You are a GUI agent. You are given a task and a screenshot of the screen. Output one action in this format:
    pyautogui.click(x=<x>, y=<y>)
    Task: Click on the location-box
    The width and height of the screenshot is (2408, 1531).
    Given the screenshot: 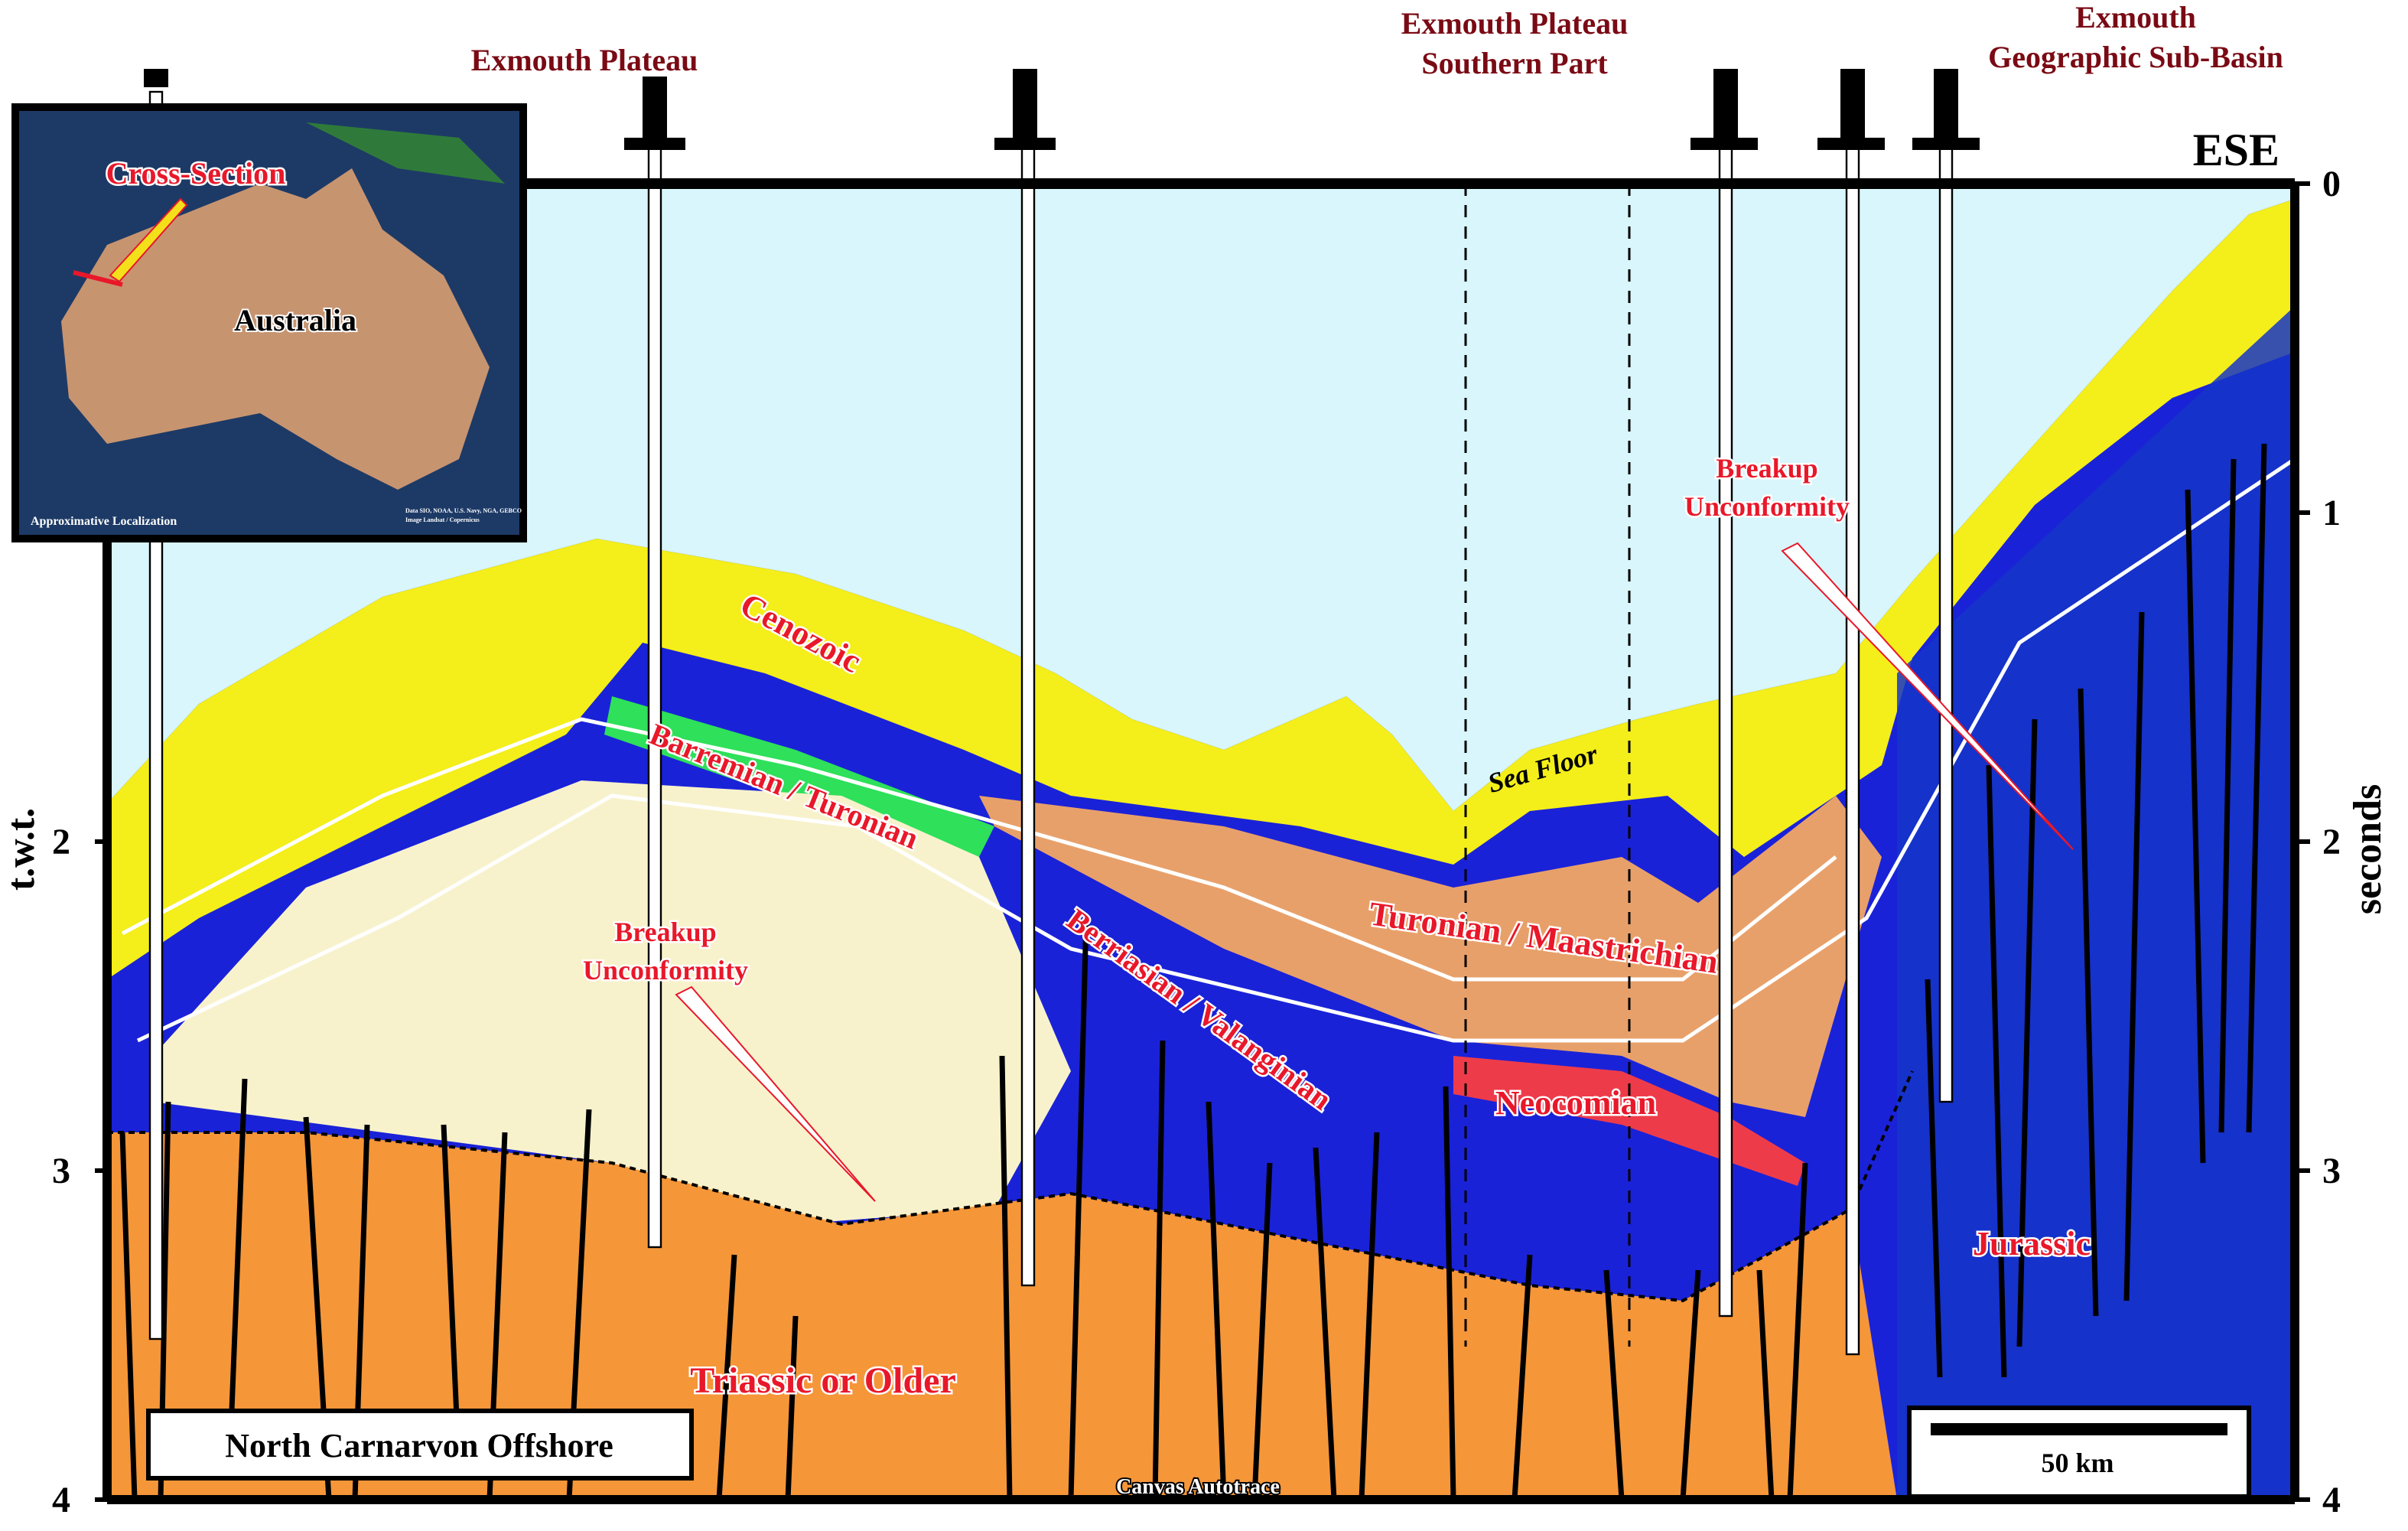 What is the action you would take?
    pyautogui.click(x=420, y=1445)
    